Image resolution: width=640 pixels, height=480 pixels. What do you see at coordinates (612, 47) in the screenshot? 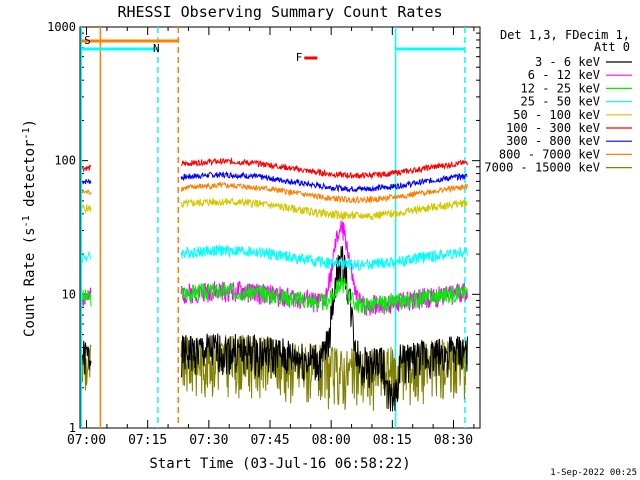
I see `legend-header-line2: Att 0` at bounding box center [612, 47].